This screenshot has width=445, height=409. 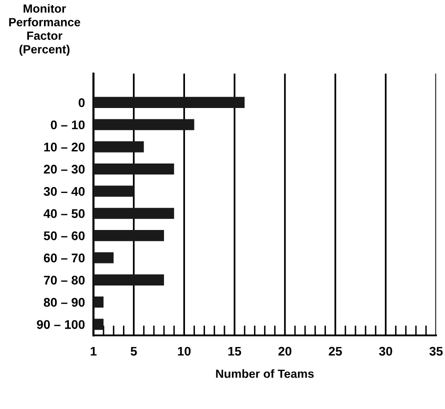 I want to click on y-tick-label: 40 – 50, so click(x=64, y=213).